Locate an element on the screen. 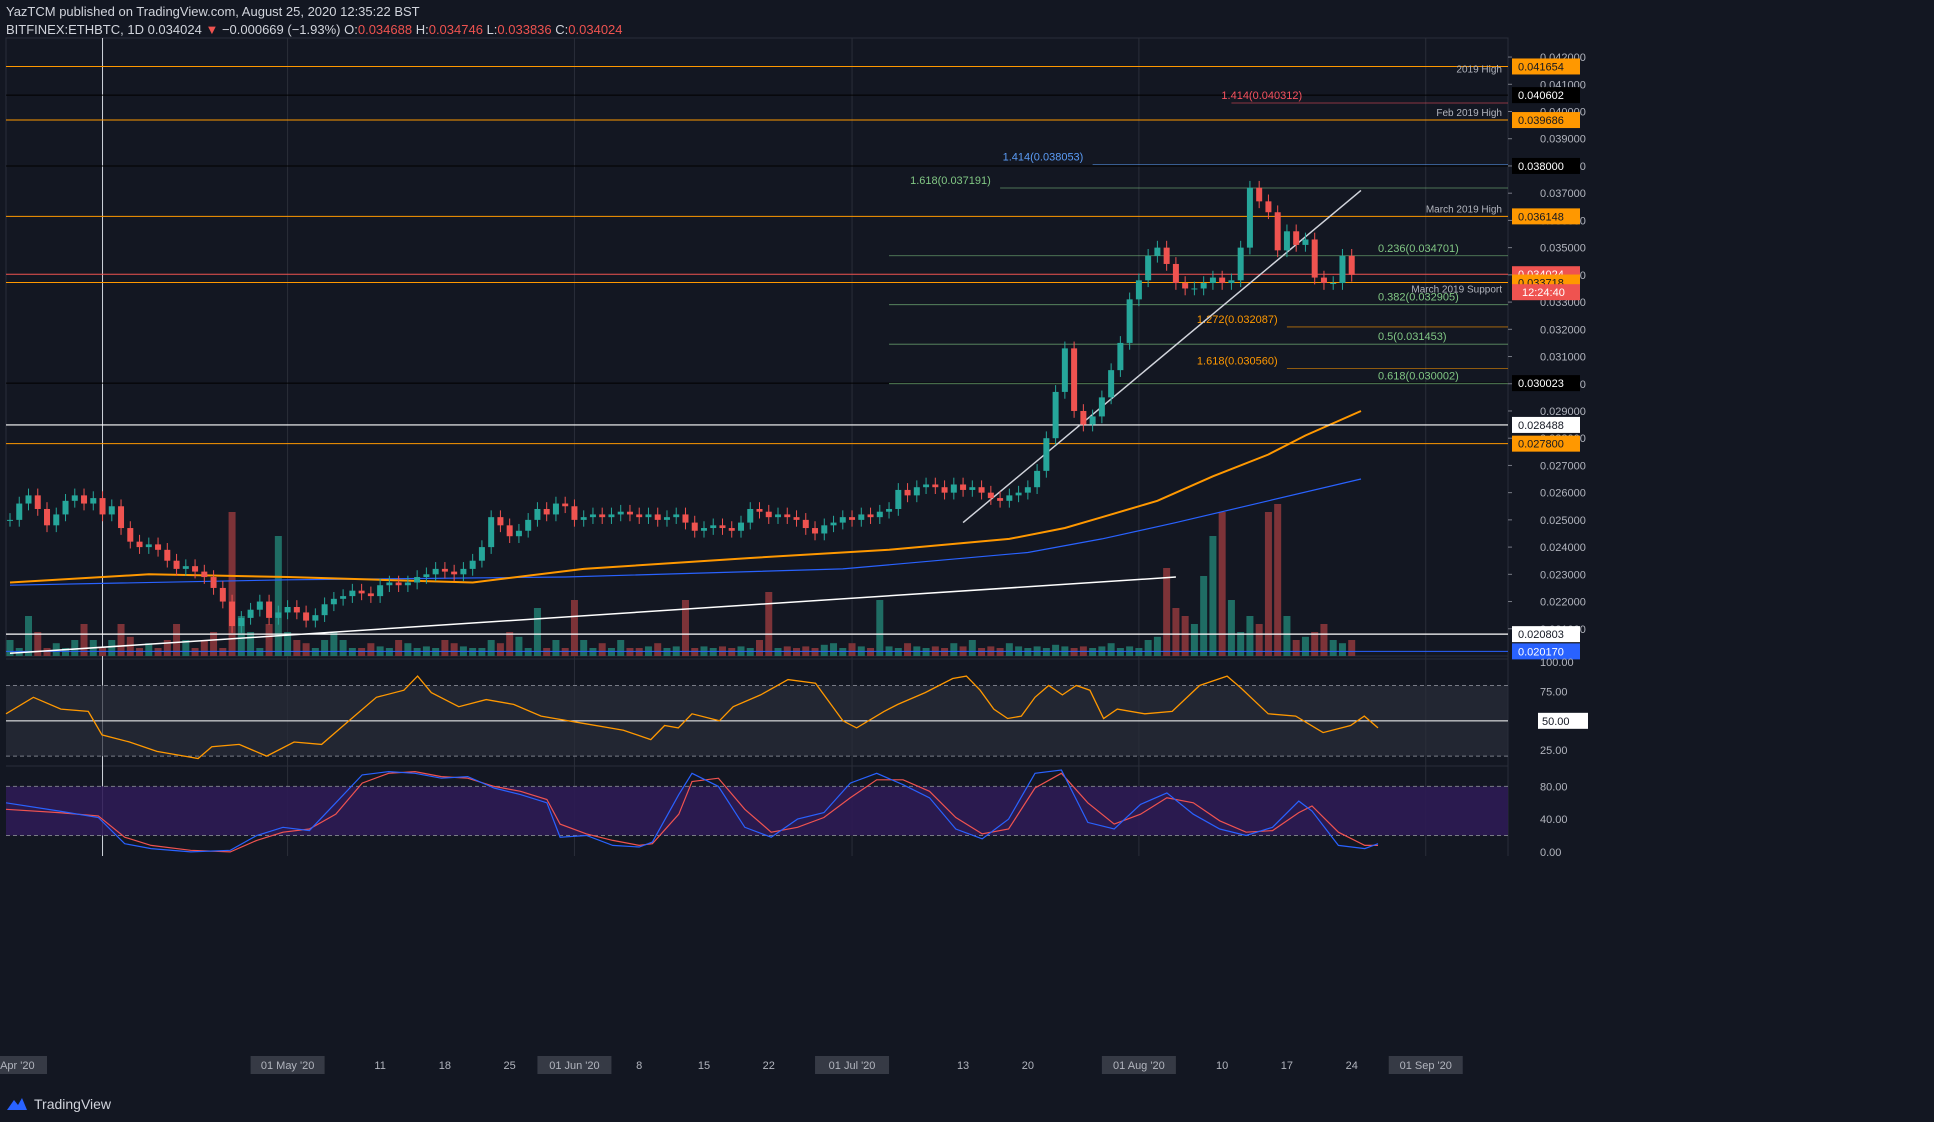  rsi-tick-label: 100.00 is located at coordinates (1557, 663).